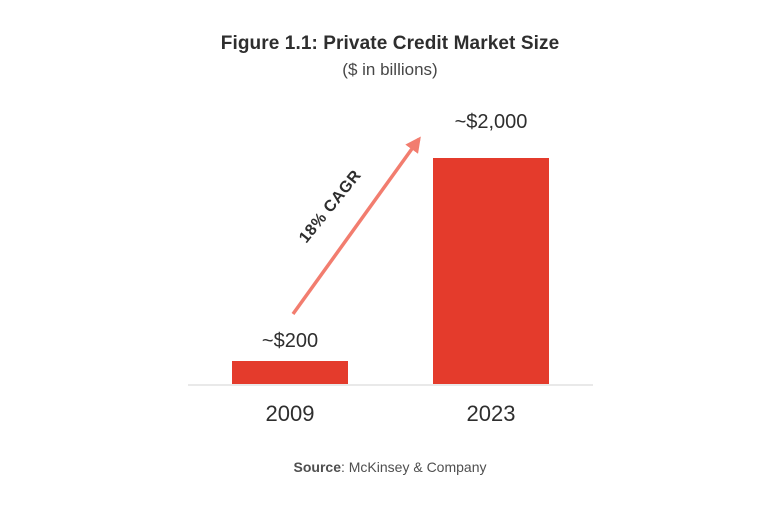 The width and height of the screenshot is (780, 518). What do you see at coordinates (290, 372) in the screenshot?
I see `bar-2009` at bounding box center [290, 372].